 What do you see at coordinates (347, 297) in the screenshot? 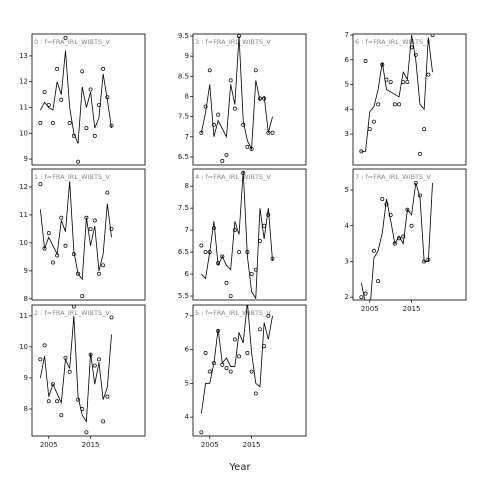
I see `y-tick-label: 2` at bounding box center [347, 297].